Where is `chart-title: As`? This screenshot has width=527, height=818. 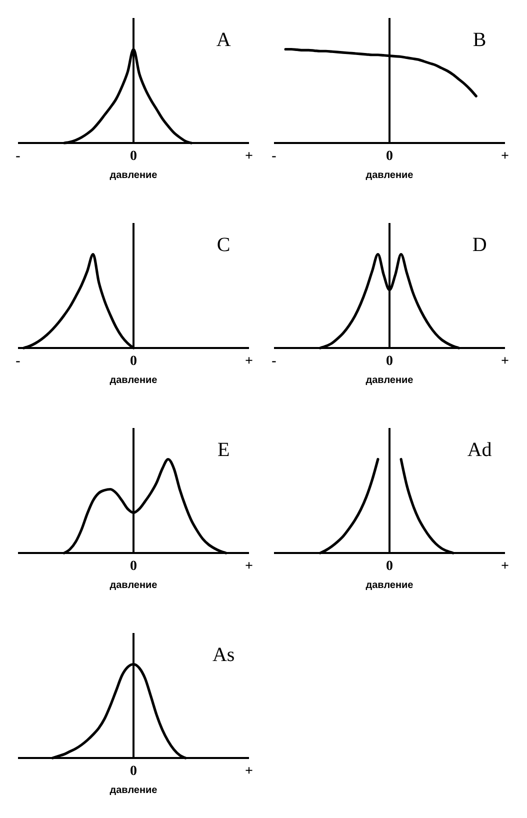 chart-title: As is located at coordinates (223, 655).